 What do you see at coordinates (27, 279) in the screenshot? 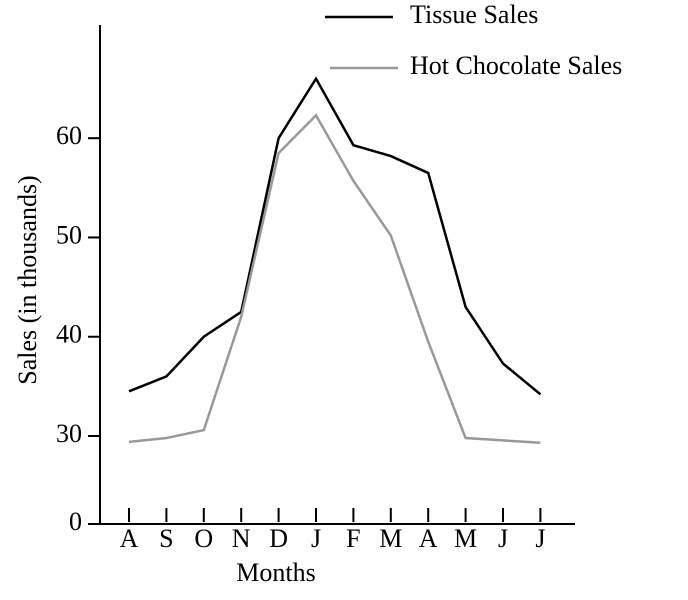
I see `y-axis-label: Sales (in thousands)` at bounding box center [27, 279].